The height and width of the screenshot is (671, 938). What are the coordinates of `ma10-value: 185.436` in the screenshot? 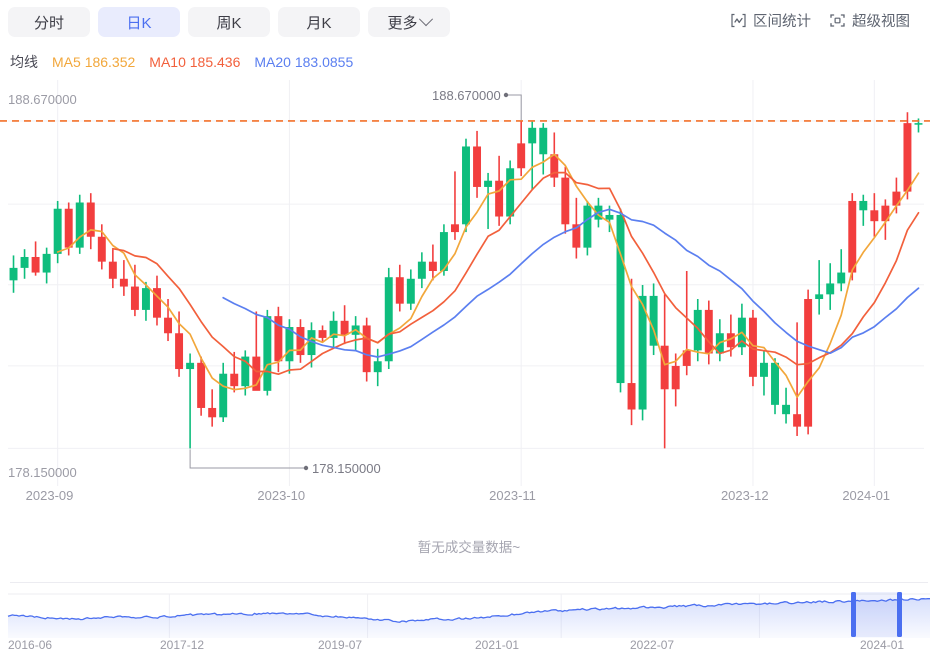 It's located at (215, 62).